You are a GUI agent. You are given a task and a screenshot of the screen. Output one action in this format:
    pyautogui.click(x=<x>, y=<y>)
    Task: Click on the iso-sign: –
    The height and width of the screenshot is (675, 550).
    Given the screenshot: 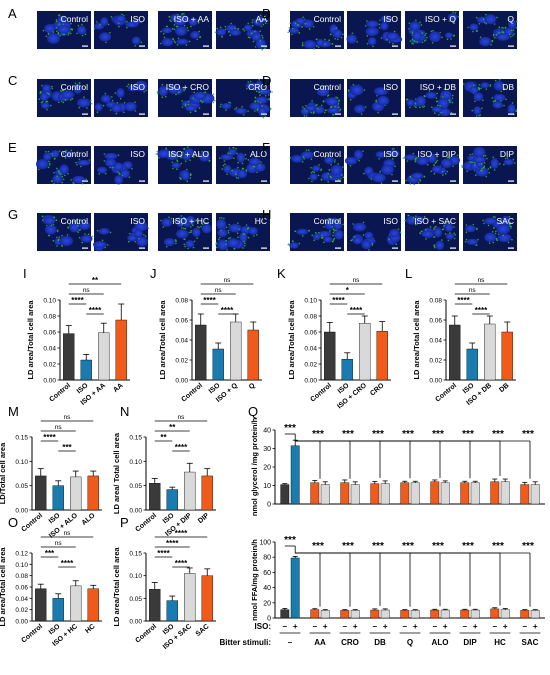 What is the action you would take?
    pyautogui.click(x=405, y=626)
    